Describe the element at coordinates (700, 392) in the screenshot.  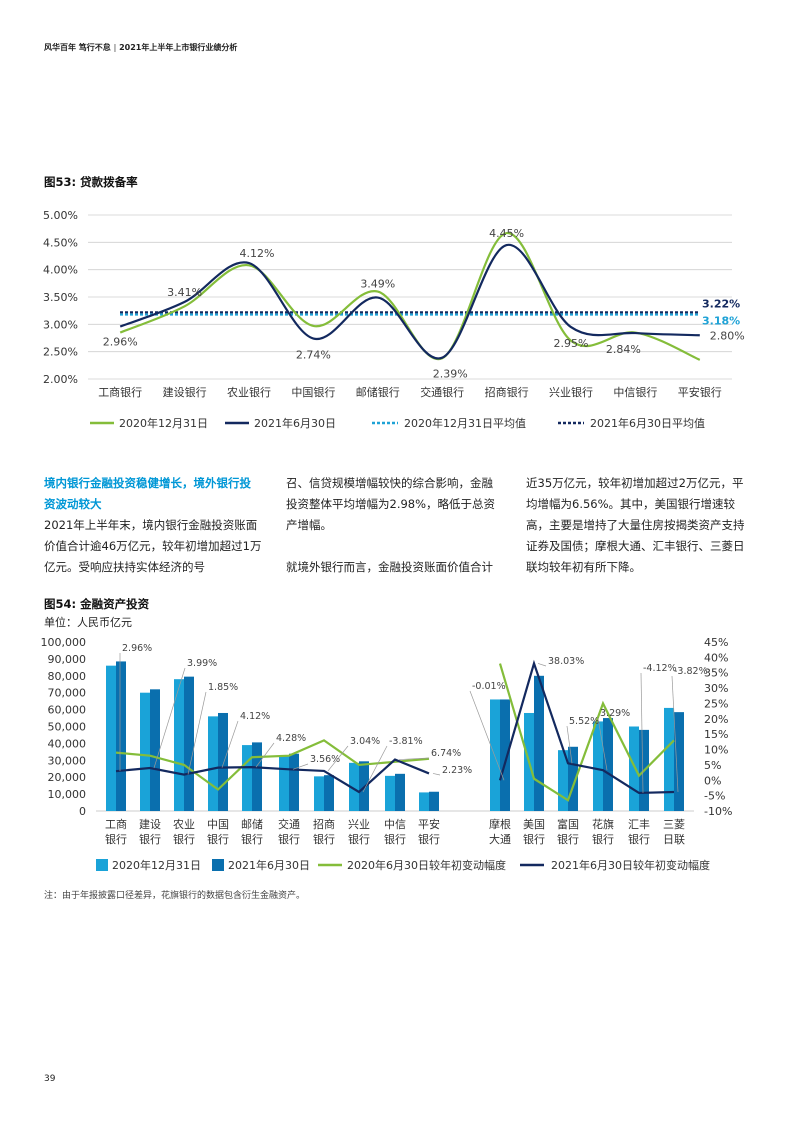
I see `x-tick-label: 平安银行` at that location.